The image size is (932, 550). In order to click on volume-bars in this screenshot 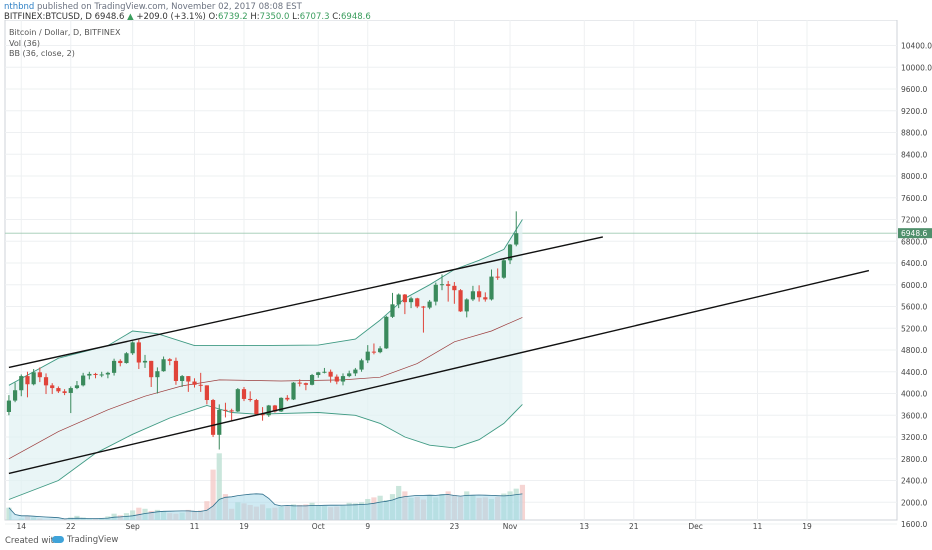, I will do `click(266, 486)`.